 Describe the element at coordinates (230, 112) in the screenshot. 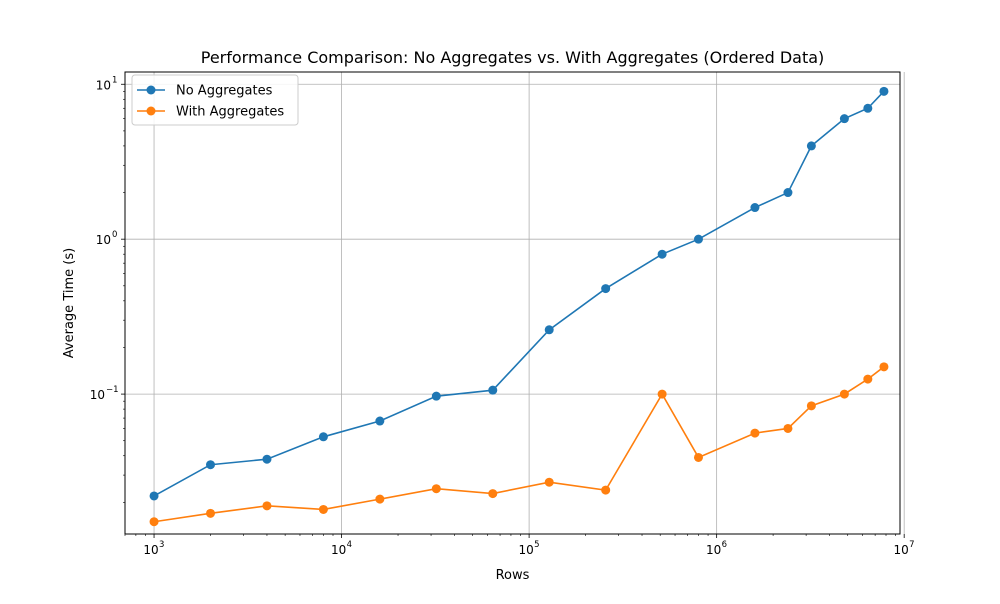

I see `legend-label: With Aggregates` at that location.